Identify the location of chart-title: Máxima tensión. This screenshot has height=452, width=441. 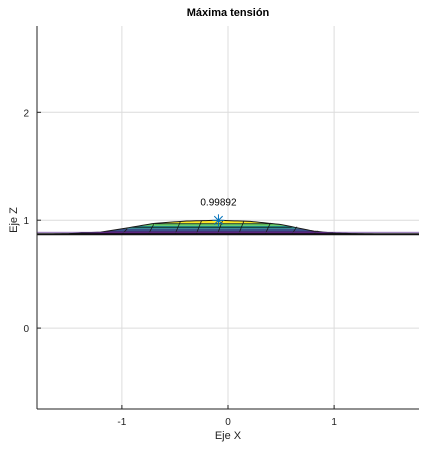
(228, 13).